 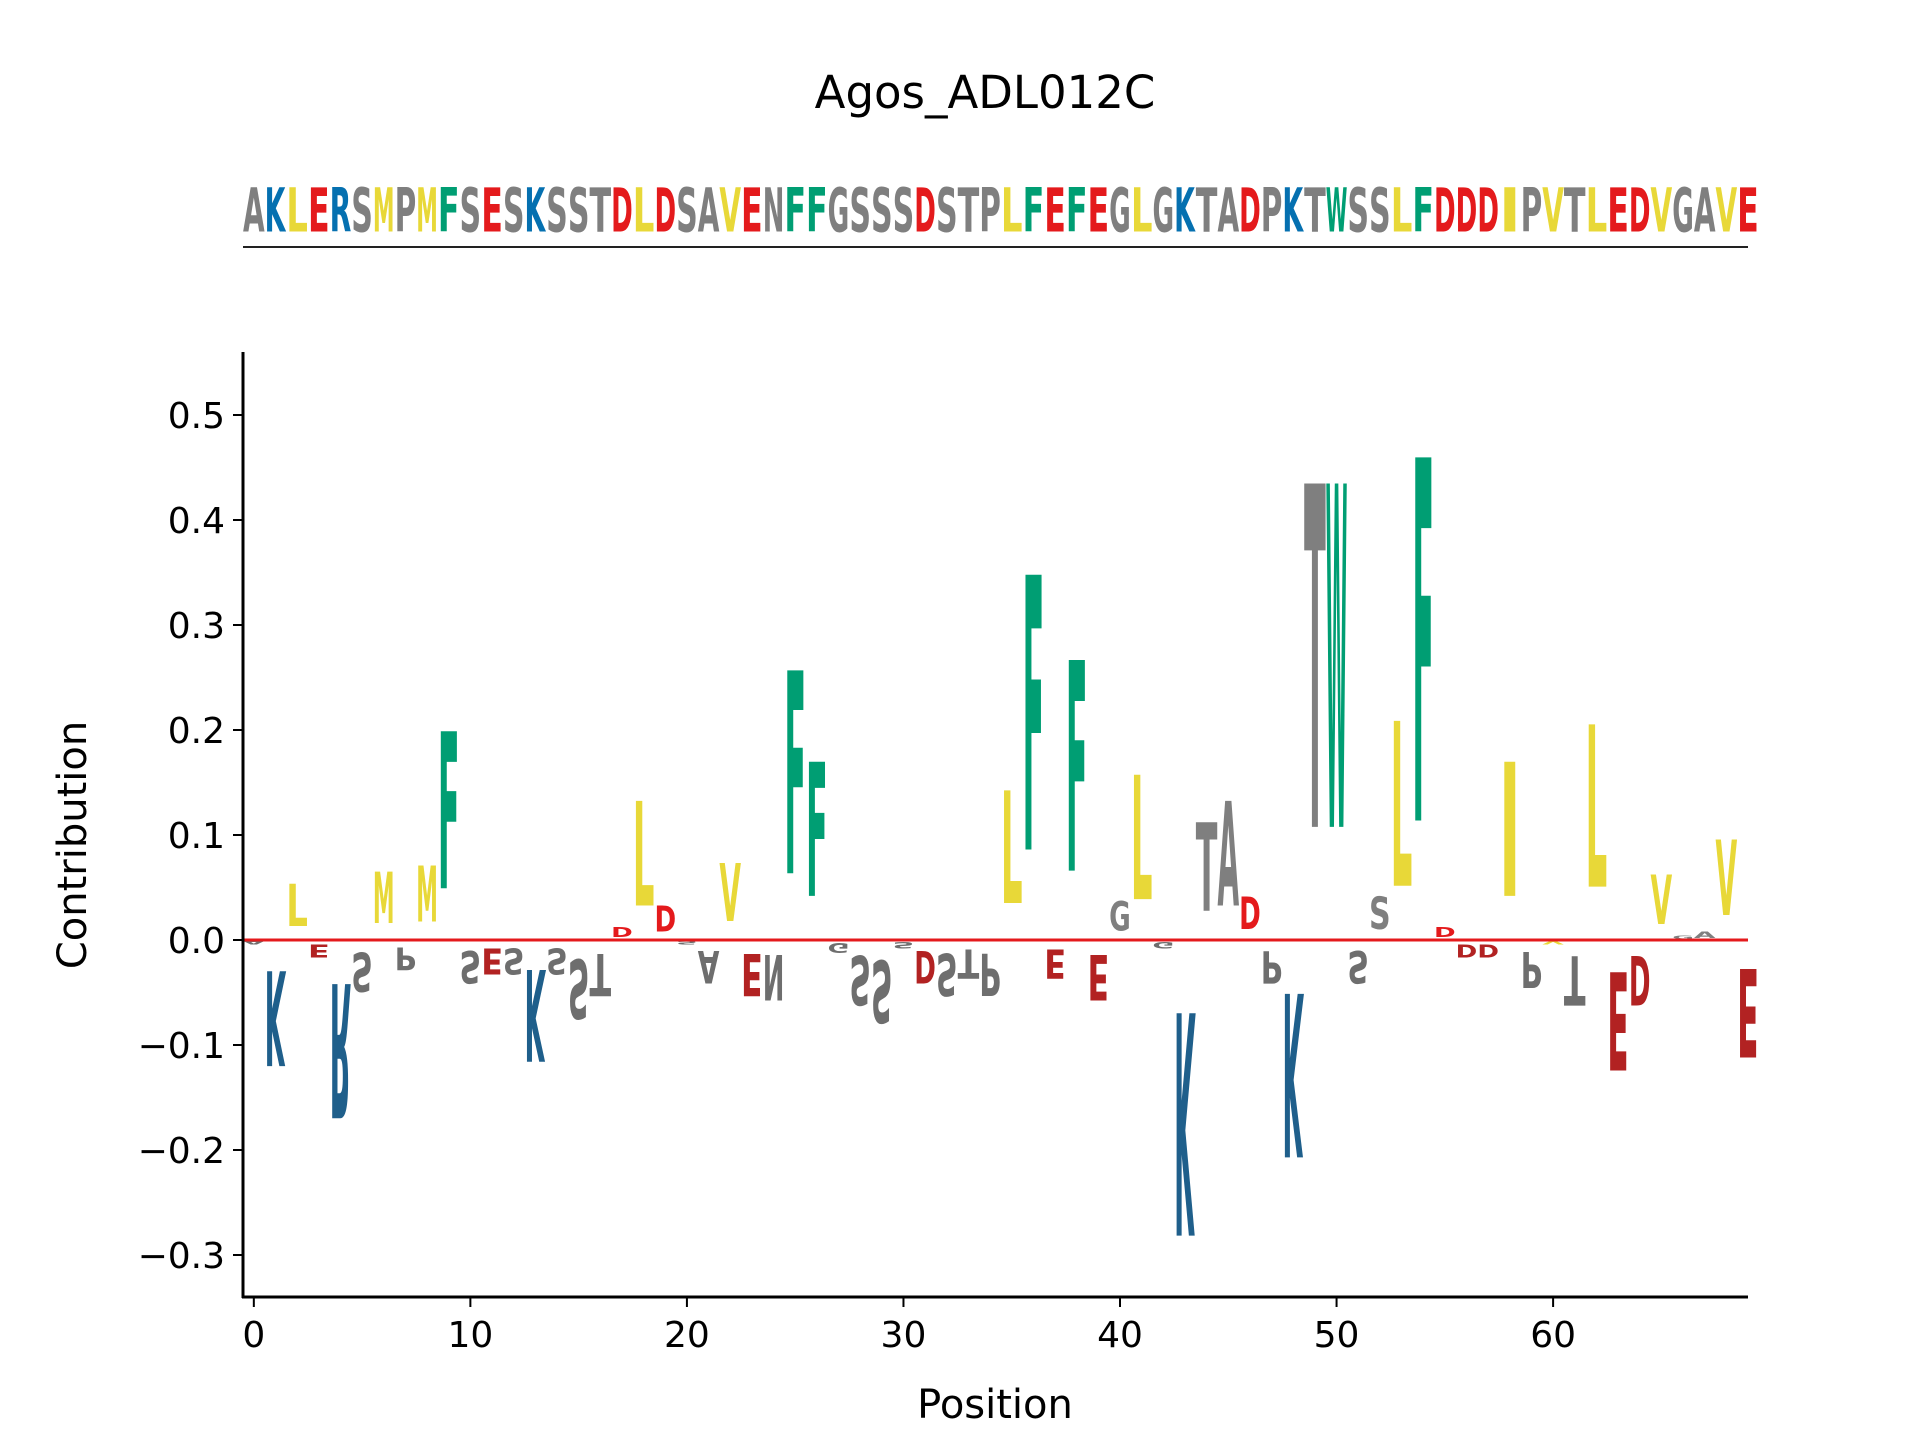 What do you see at coordinates (1337, 664) in the screenshot?
I see `contribution-letter: W` at bounding box center [1337, 664].